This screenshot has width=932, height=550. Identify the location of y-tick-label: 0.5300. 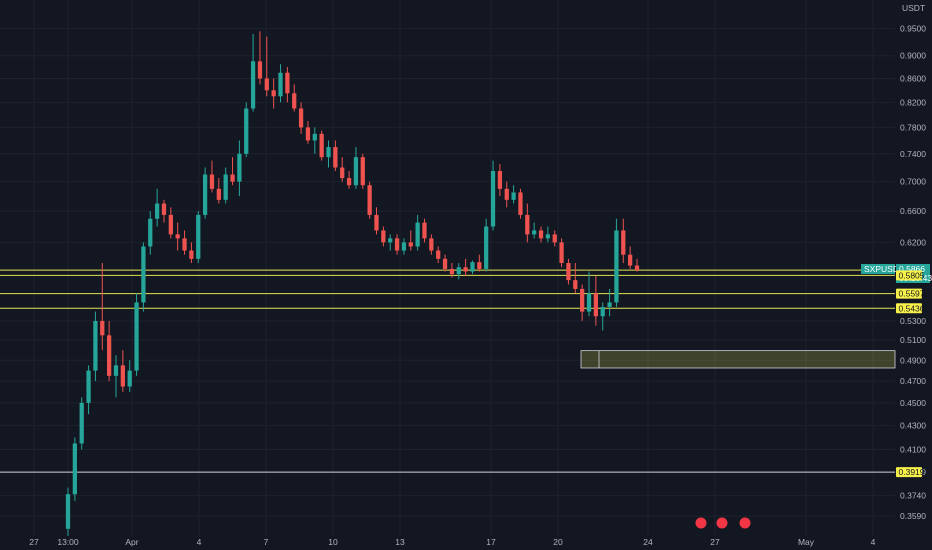
(913, 321).